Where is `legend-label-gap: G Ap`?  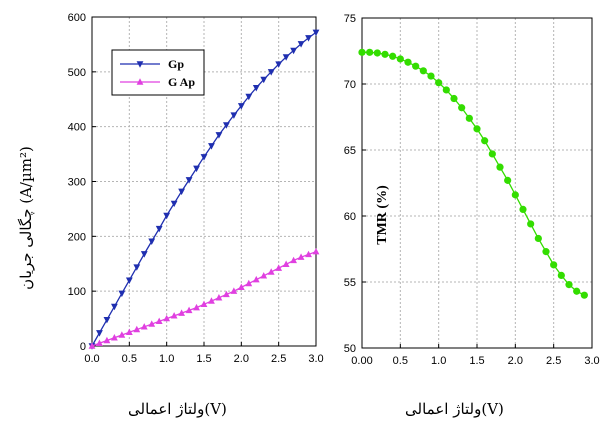 legend-label-gap: G Ap is located at coordinates (181, 82).